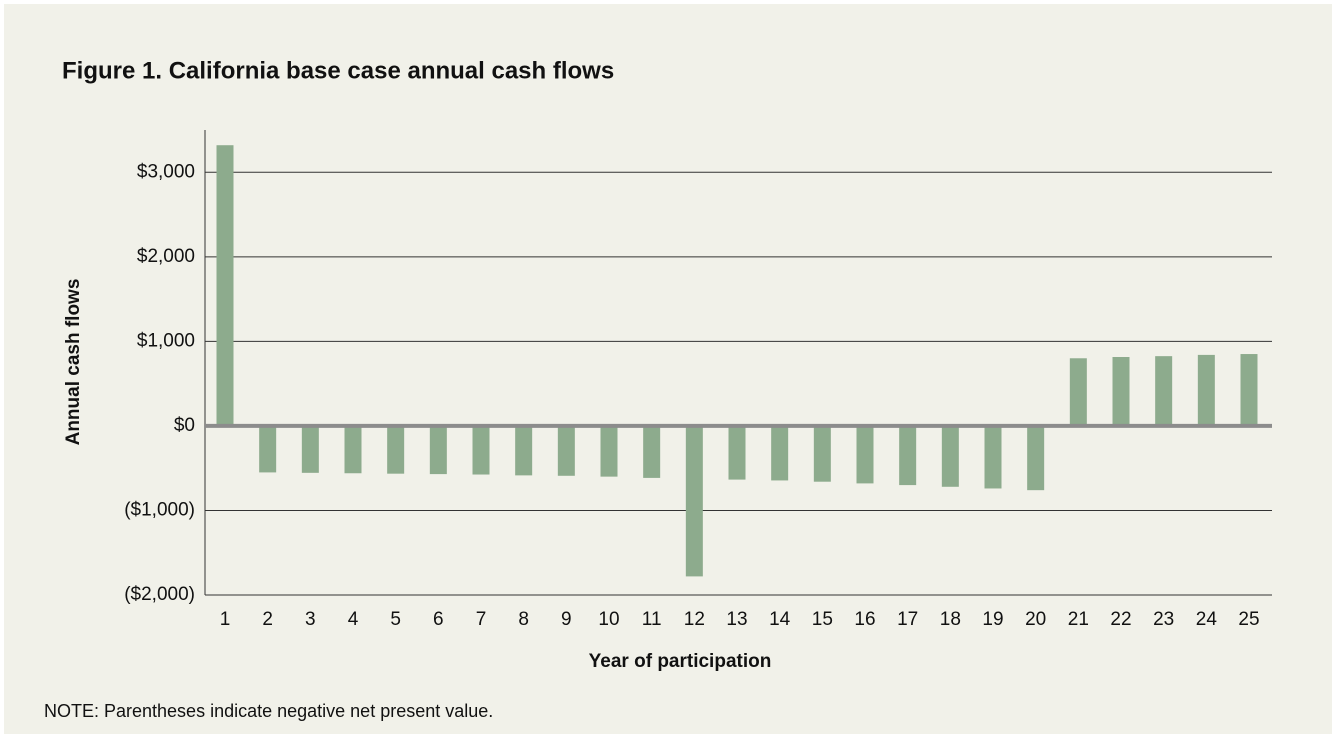 The width and height of the screenshot is (1336, 738). Describe the element at coordinates (992, 619) in the screenshot. I see `x-tick-label: 19` at that location.